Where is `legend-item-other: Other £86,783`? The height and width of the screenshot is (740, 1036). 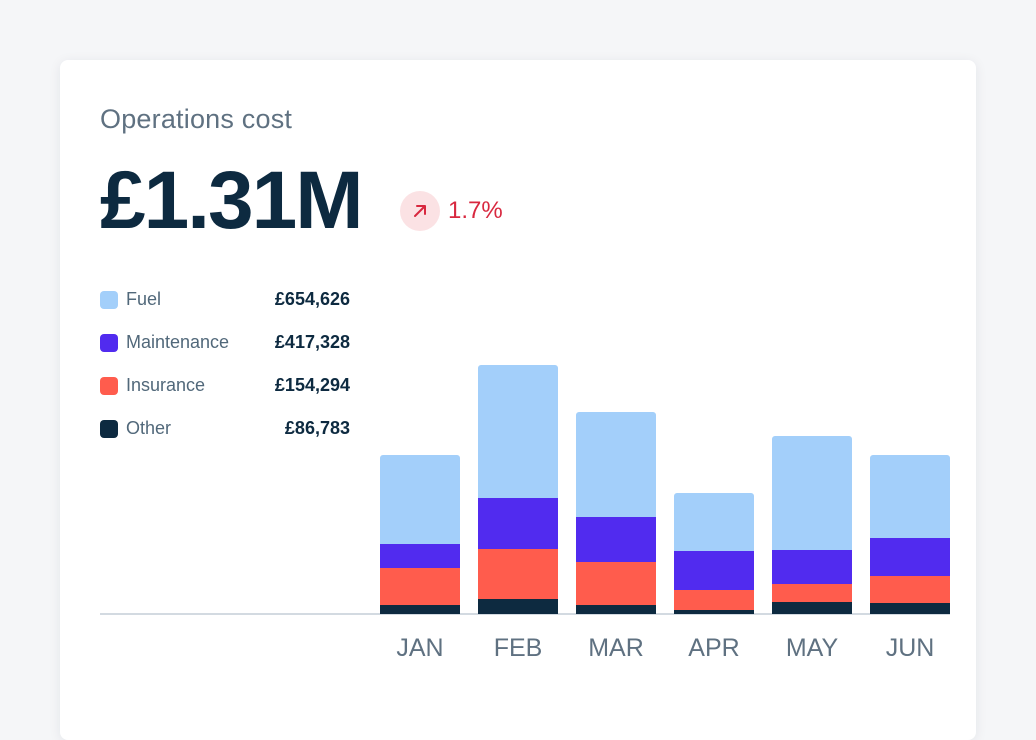 legend-item-other: Other £86,783 is located at coordinates (226, 428).